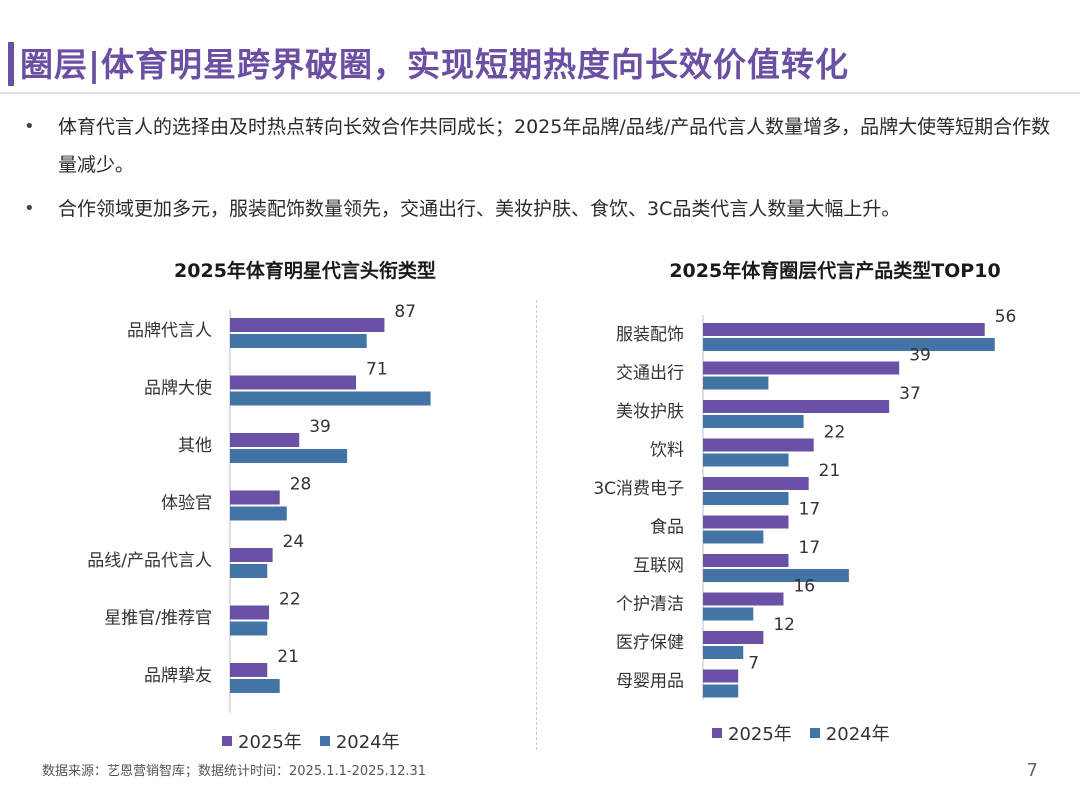 This screenshot has height=810, width=1080. Describe the element at coordinates (405, 312) in the screenshot. I see `data-label: 87` at that location.